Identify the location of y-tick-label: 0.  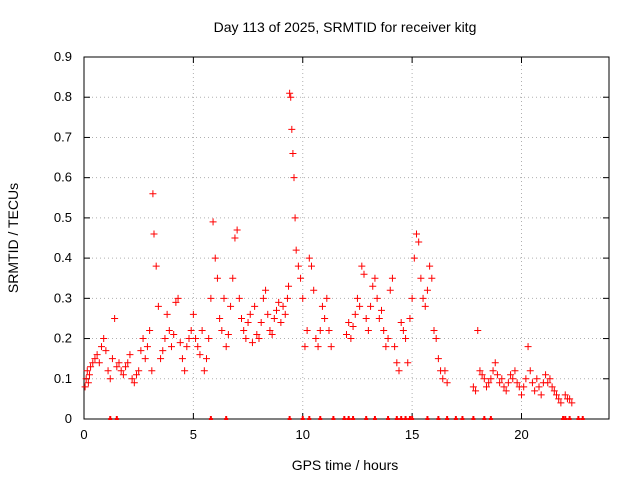
(68, 418).